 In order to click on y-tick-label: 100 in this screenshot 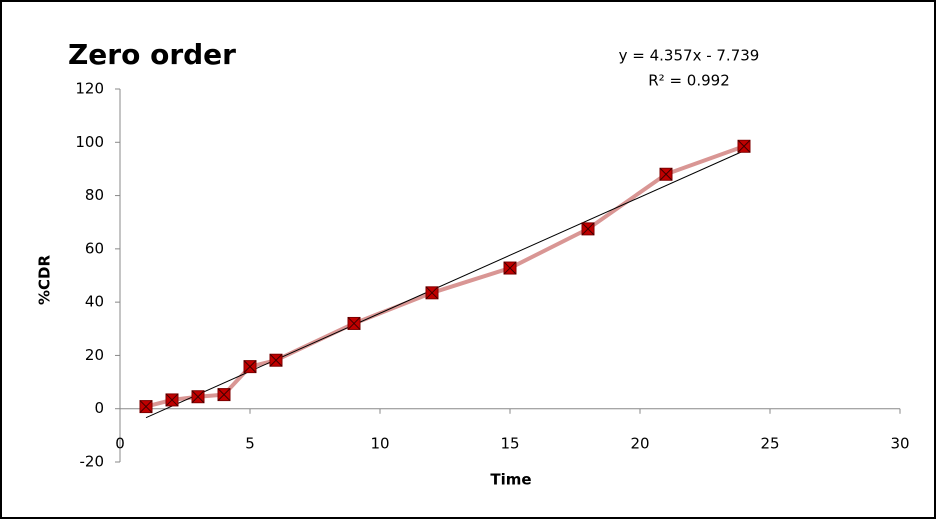, I will do `click(89, 142)`.